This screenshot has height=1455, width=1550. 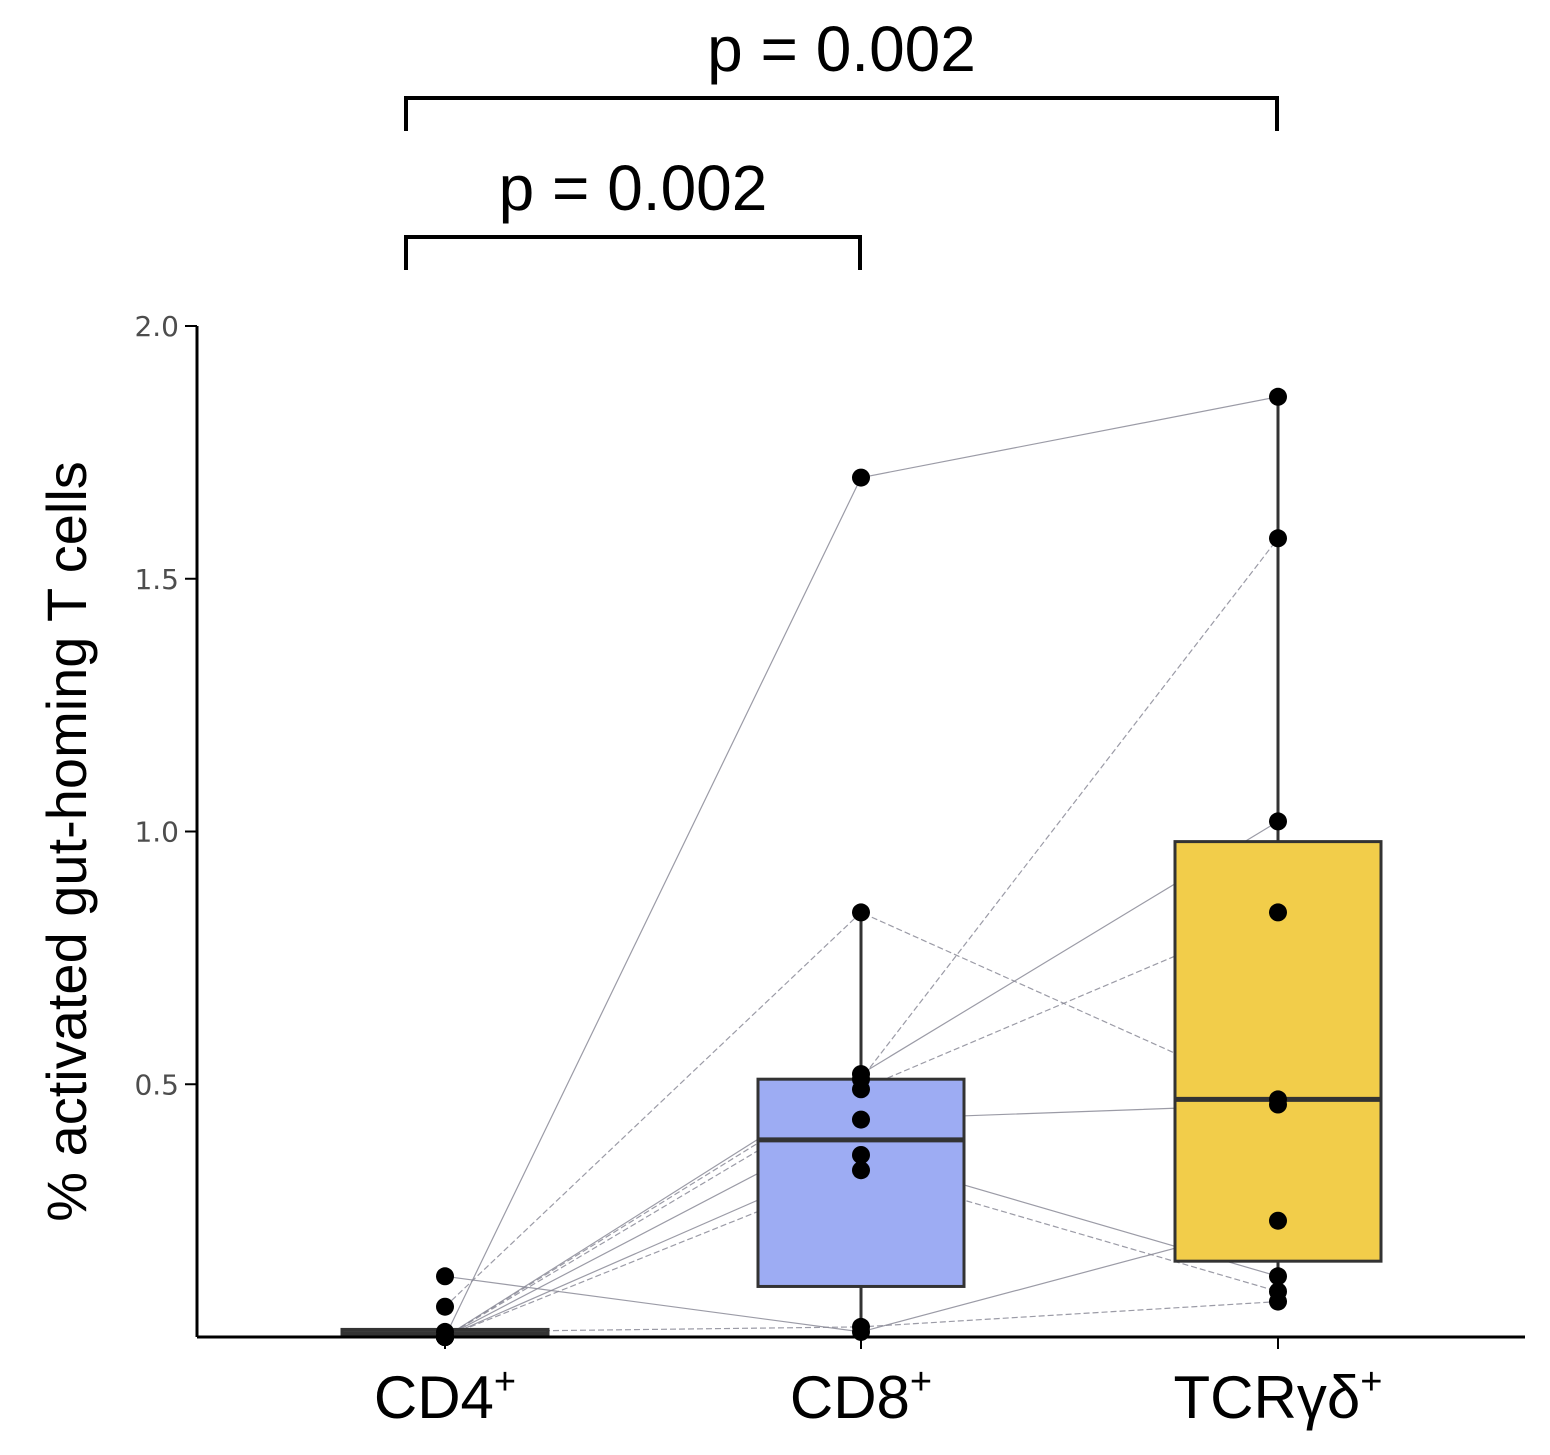 What do you see at coordinates (861, 1396) in the screenshot?
I see `x-tick-label-cd8: CD8+` at bounding box center [861, 1396].